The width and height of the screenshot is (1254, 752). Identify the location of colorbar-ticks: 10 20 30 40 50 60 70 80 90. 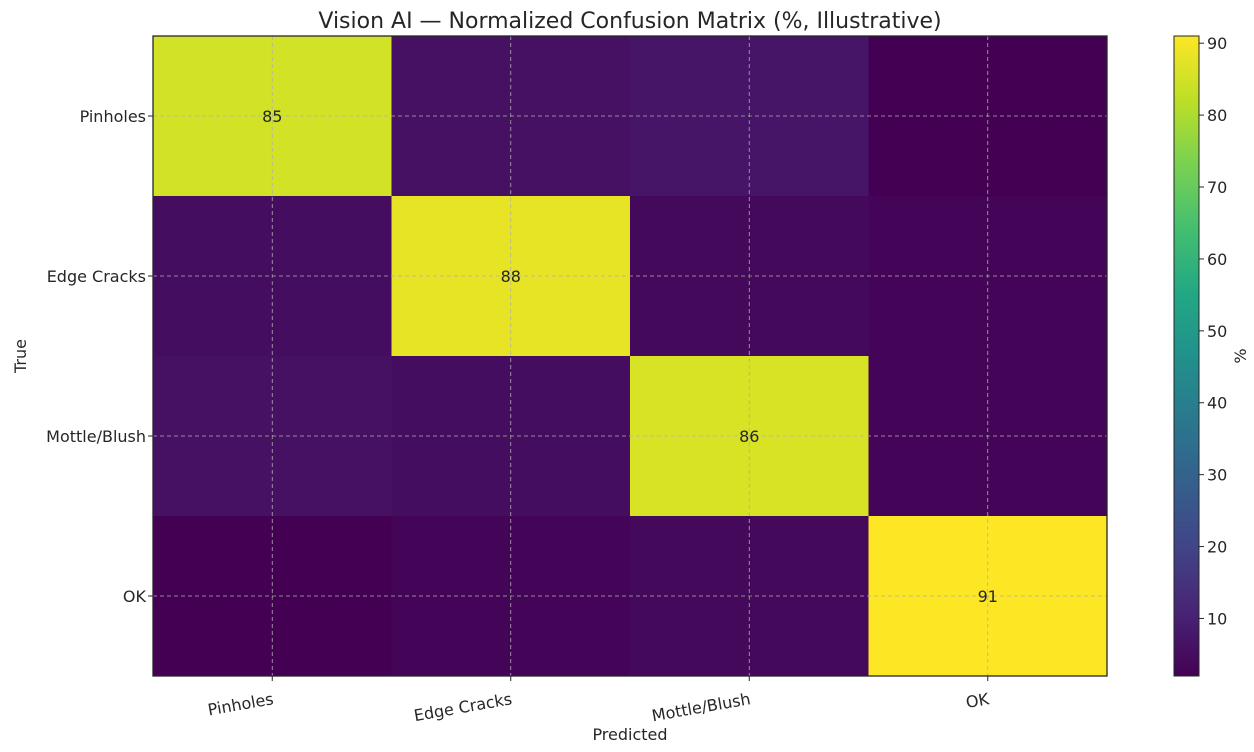
(1213, 331).